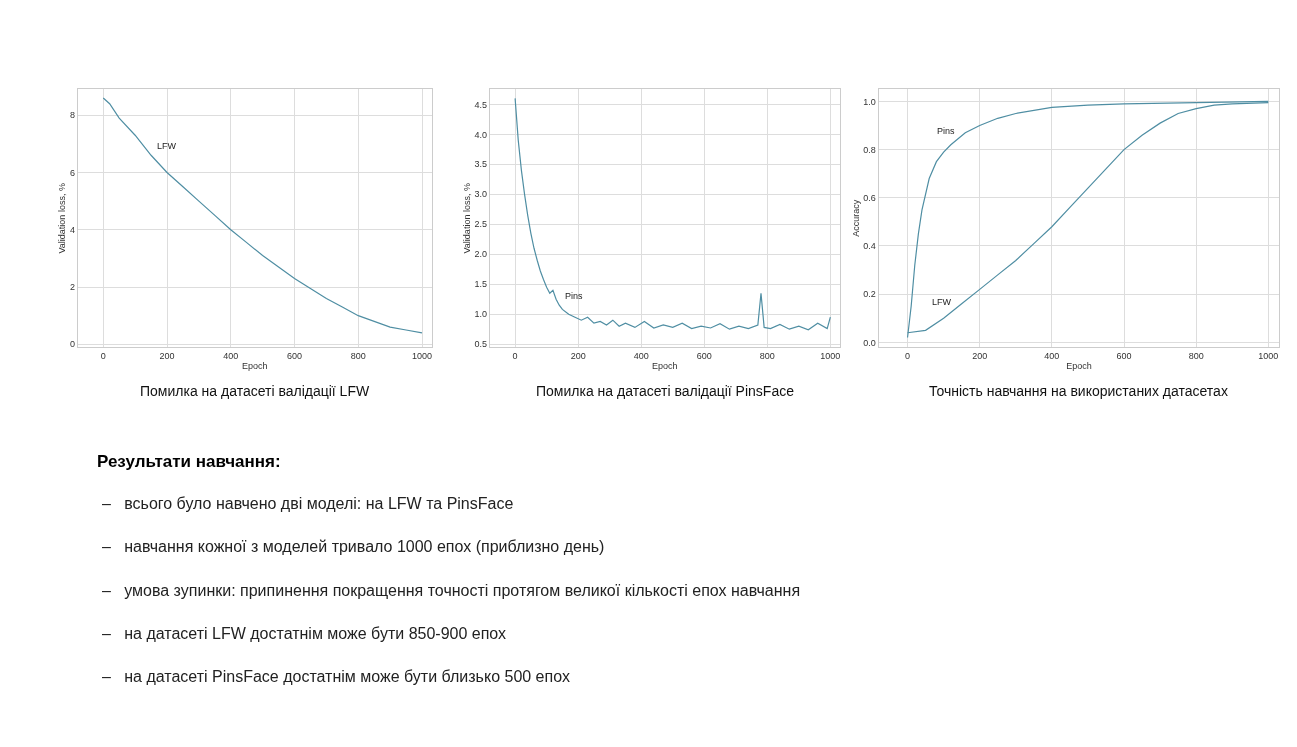 This screenshot has width=1297, height=747. What do you see at coordinates (481, 344) in the screenshot?
I see `y-tick-label: 0.5` at bounding box center [481, 344].